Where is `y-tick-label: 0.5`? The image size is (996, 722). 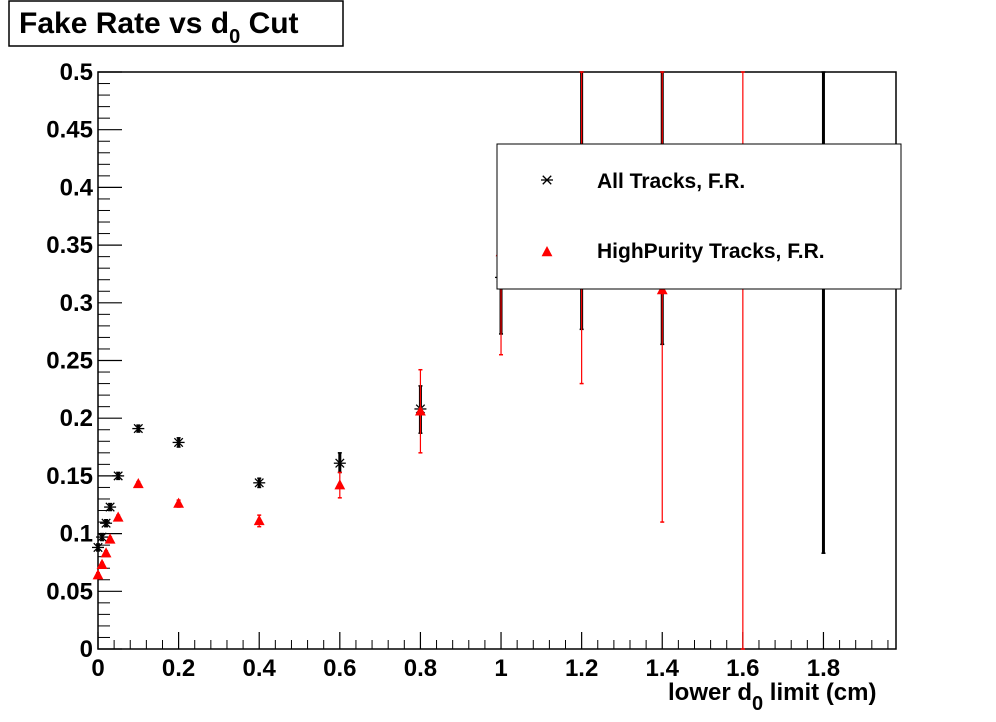
y-tick-label: 0.5 is located at coordinates (76, 72).